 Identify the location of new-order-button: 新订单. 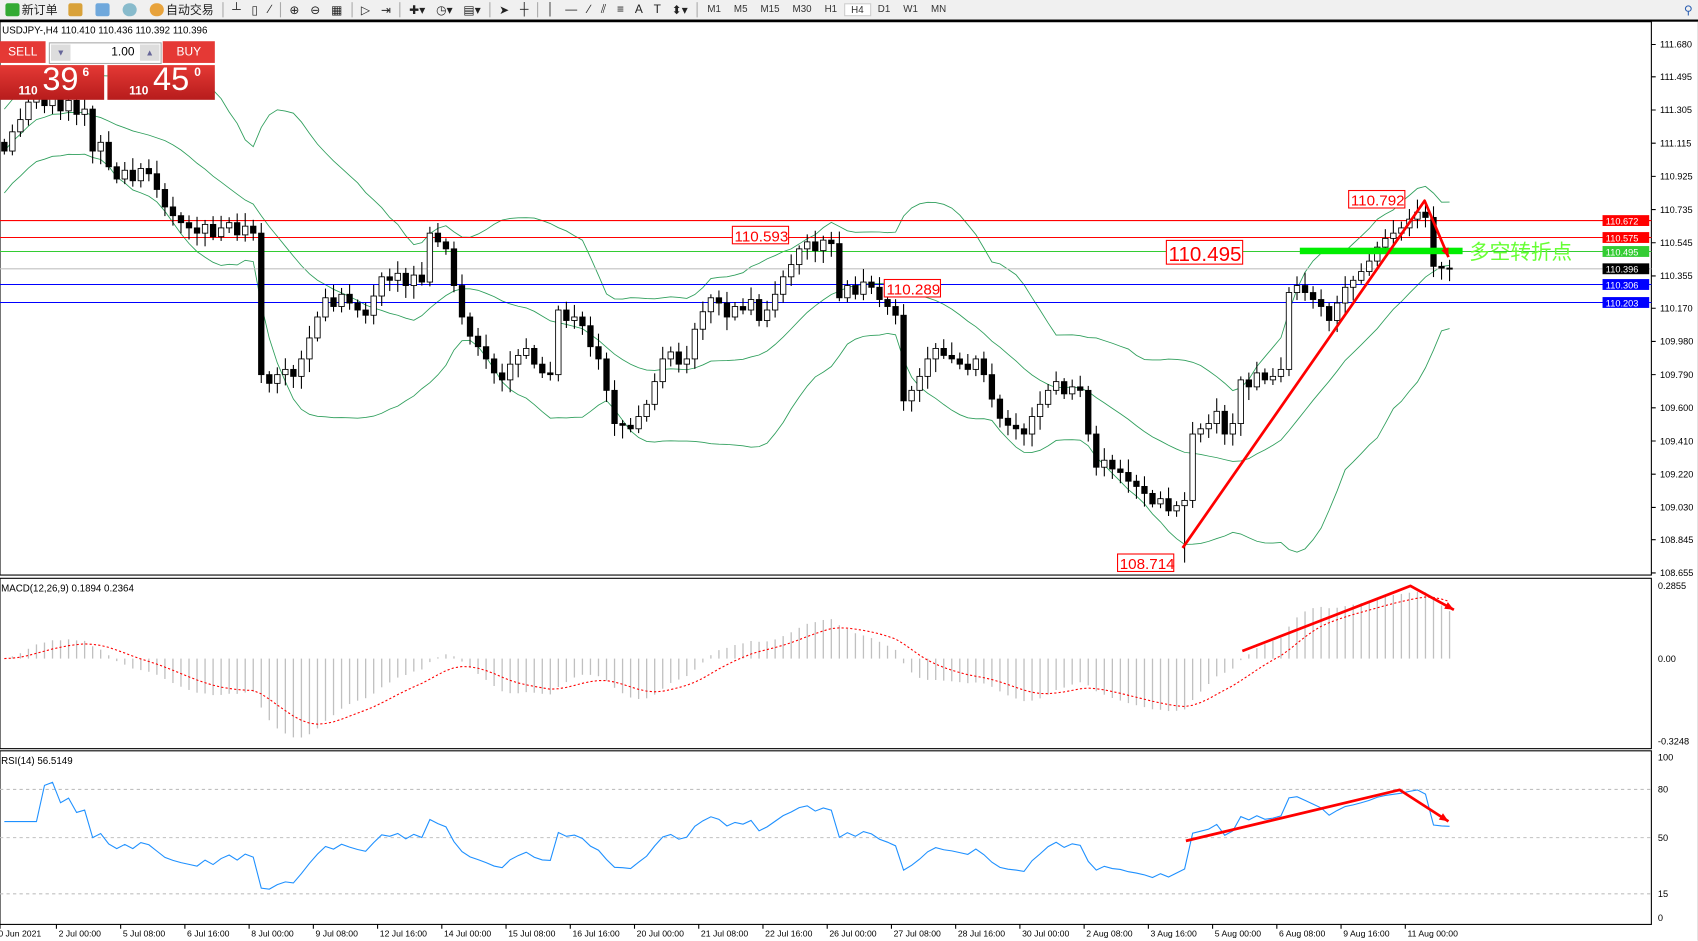
(31, 9).